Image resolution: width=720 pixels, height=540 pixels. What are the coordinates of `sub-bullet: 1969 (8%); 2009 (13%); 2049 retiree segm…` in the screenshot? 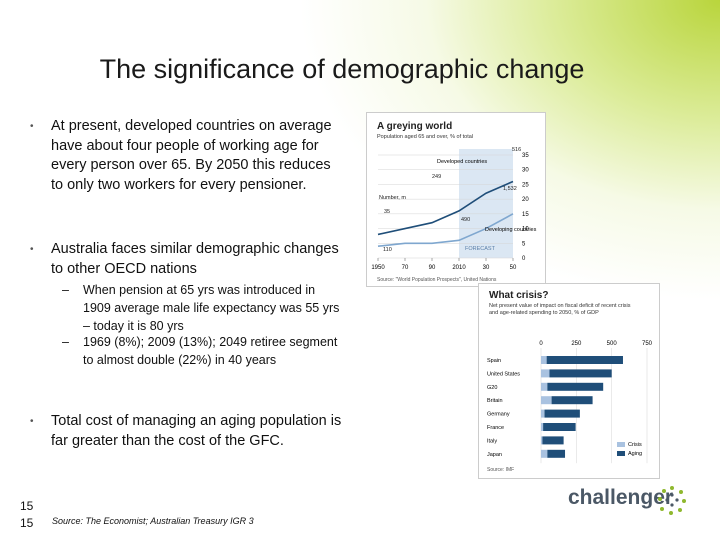 It's located at (203, 351).